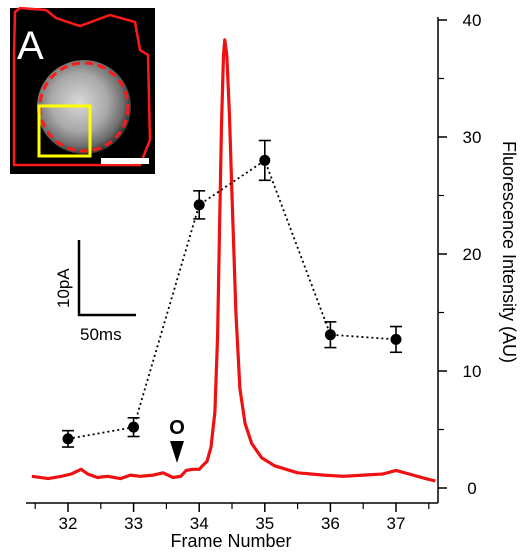 This screenshot has width=522, height=553. Describe the element at coordinates (95, 292) in the screenshot. I see `current-scale-bar: 10pA 50ms` at that location.